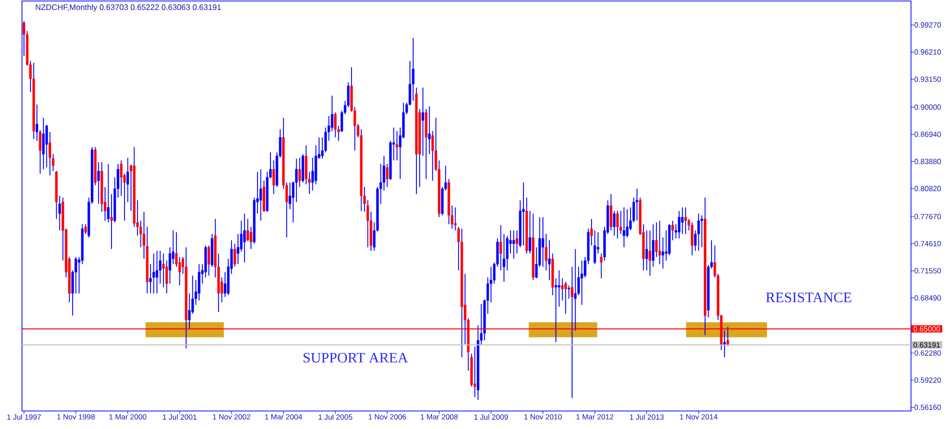 The image size is (949, 429). I want to click on annotation: SUPPORT AREA, so click(356, 357).